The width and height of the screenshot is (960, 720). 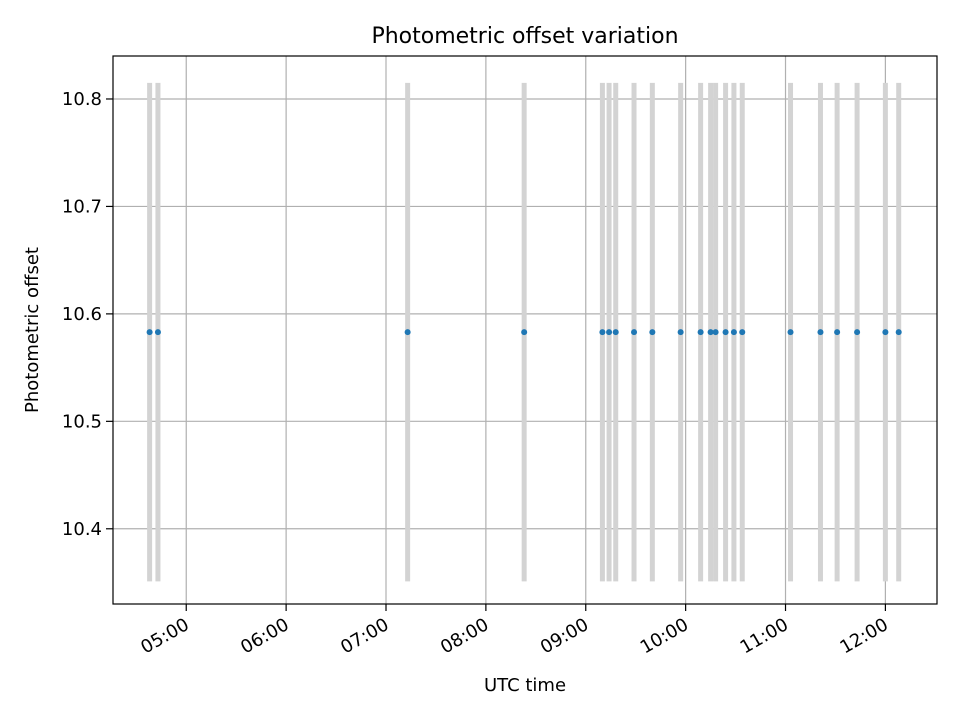 I want to click on x-axis-label: UTC time, so click(x=525, y=685).